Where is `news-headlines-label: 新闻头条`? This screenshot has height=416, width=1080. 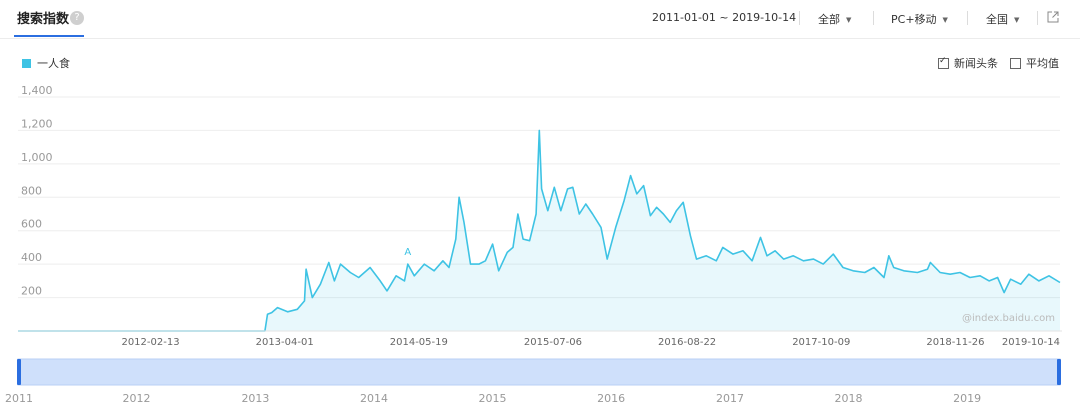 news-headlines-label: 新闻头条 is located at coordinates (976, 63).